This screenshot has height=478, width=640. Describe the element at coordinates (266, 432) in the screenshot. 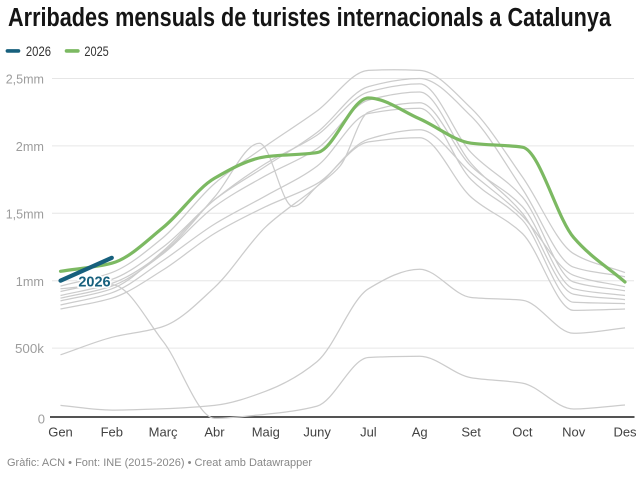

I see `svg-text: Maig` at that location.